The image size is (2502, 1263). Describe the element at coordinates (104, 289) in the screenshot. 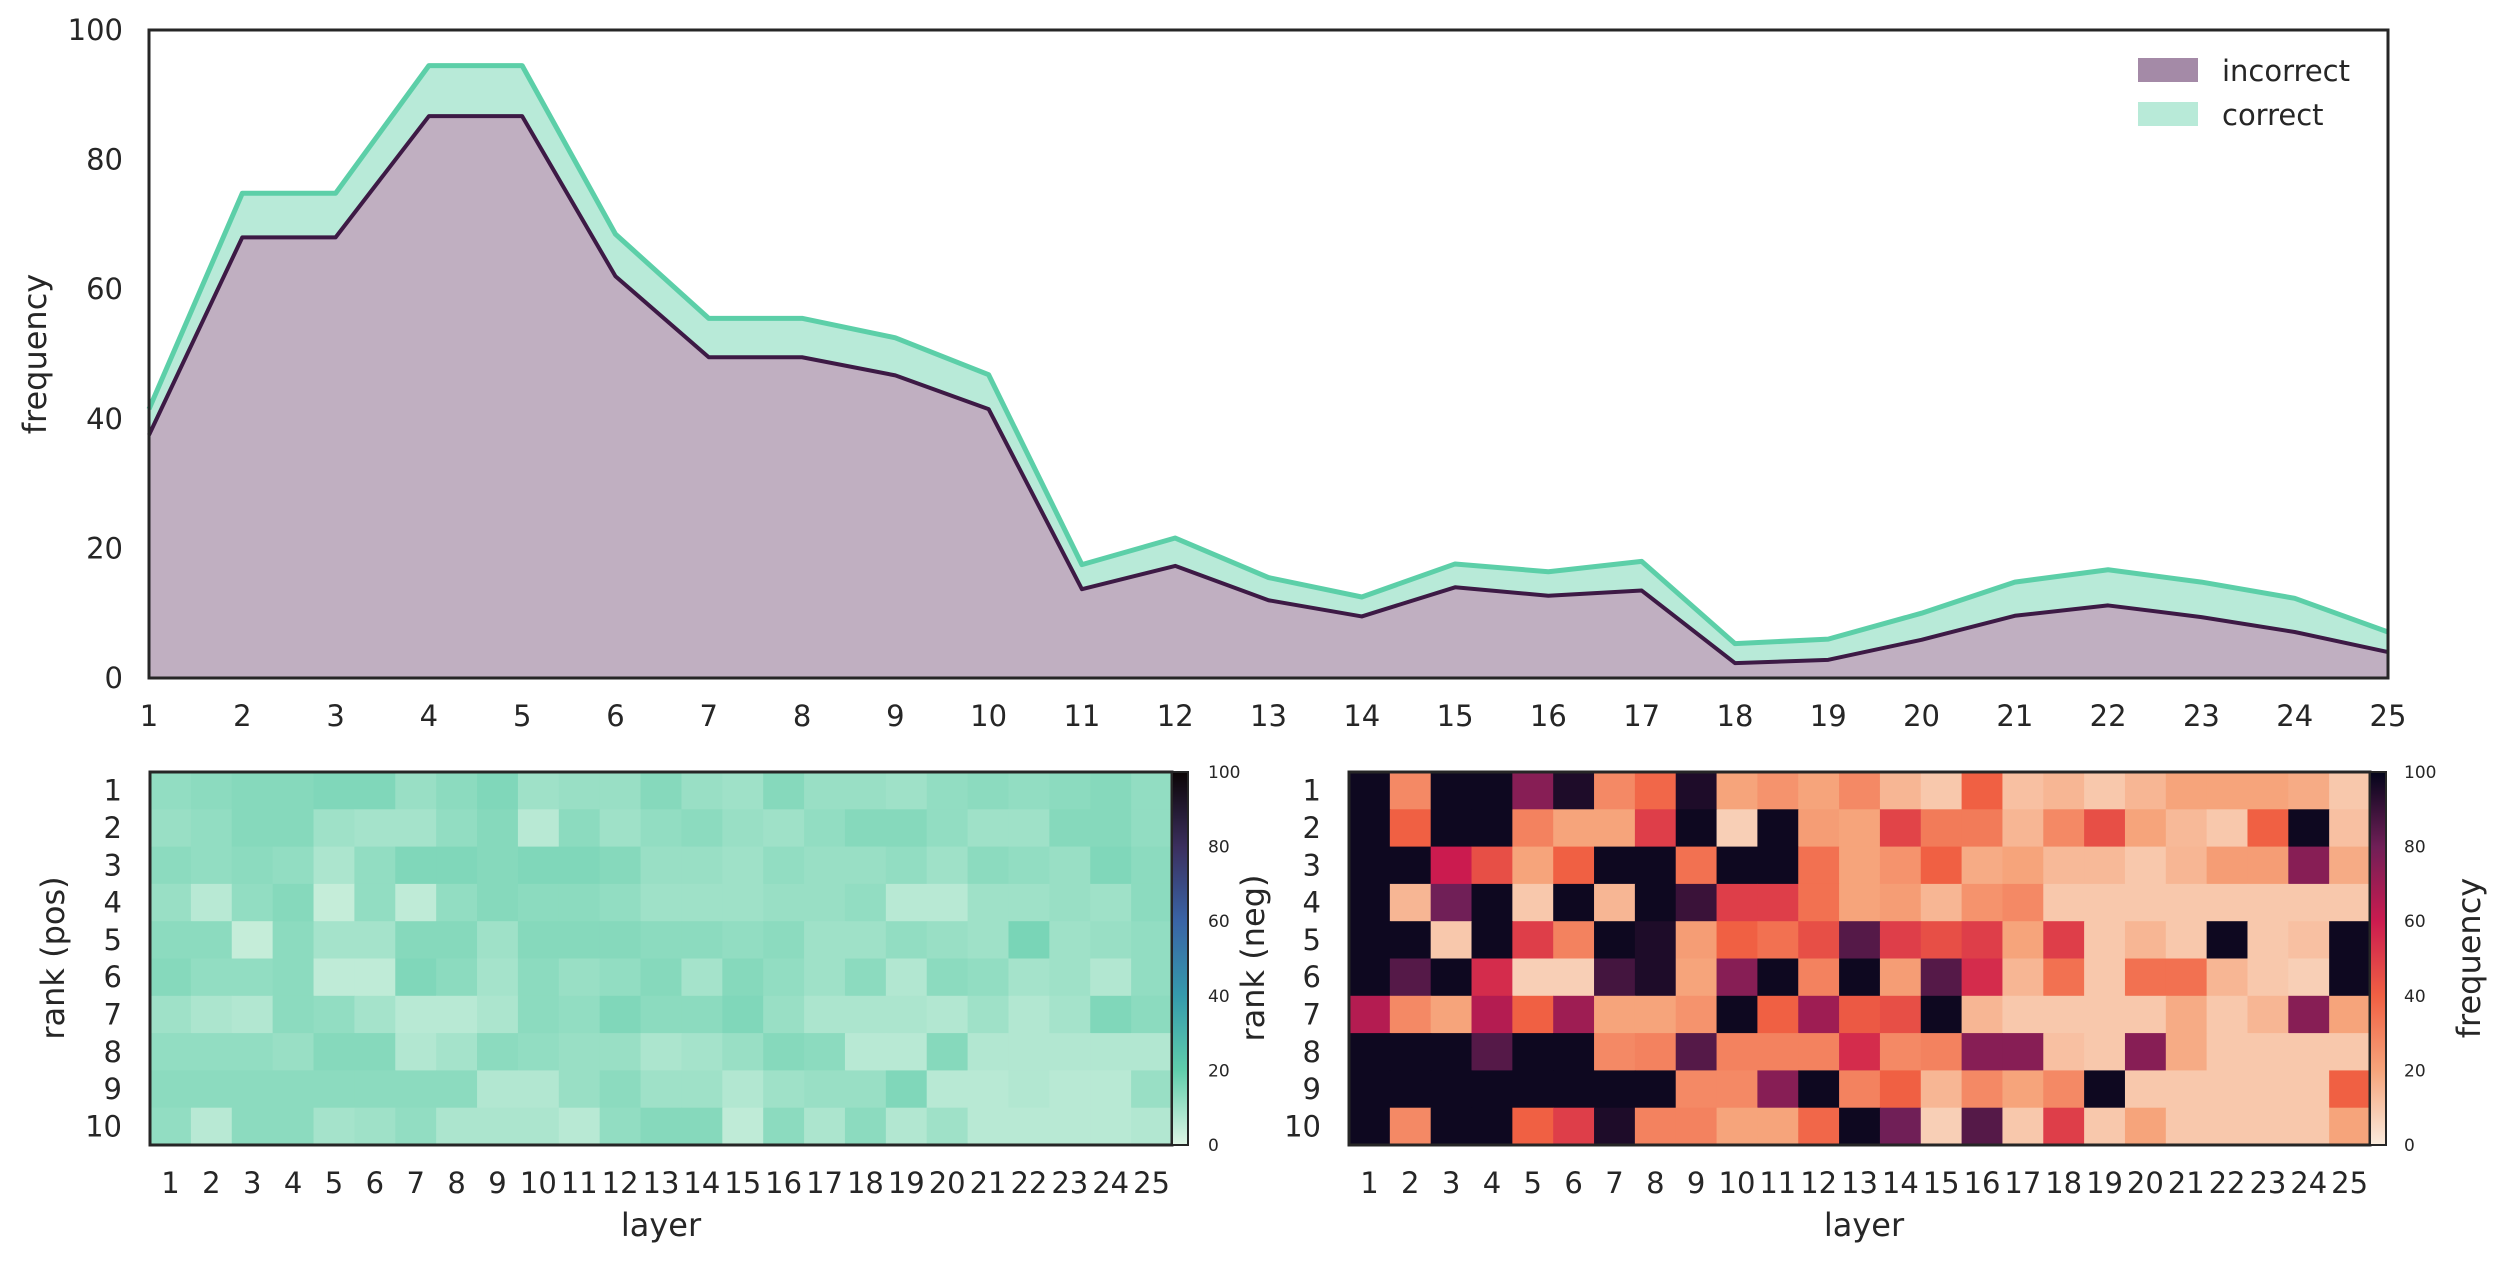

I see `area-y-tick-label: 60` at that location.